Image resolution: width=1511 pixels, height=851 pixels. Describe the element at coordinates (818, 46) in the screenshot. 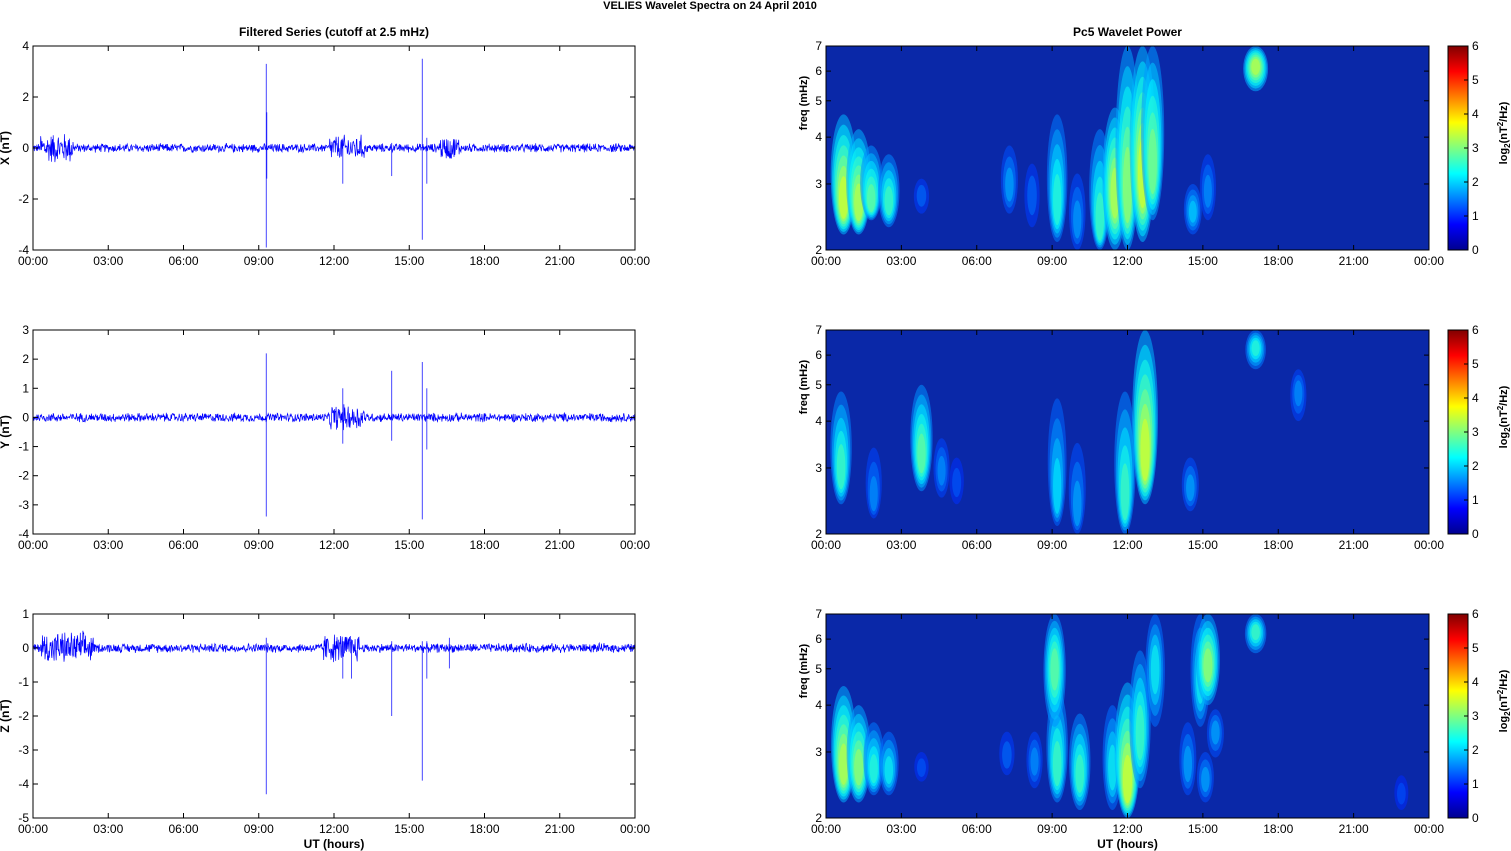

I see `ytick-label: 7` at that location.